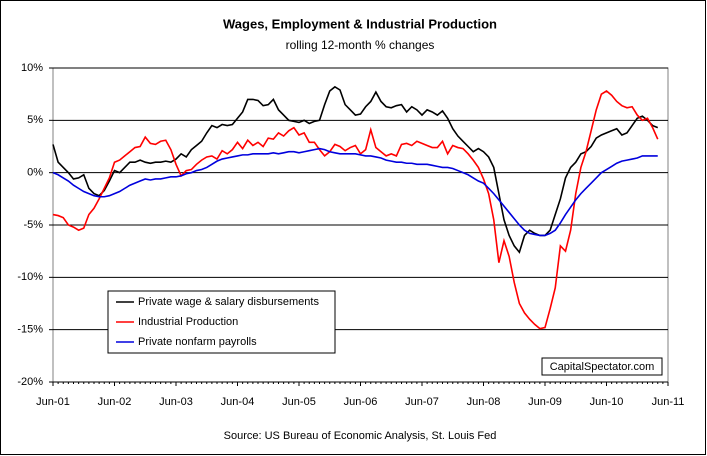  What do you see at coordinates (30, 330) in the screenshot?
I see `y-tick-label: -15%` at bounding box center [30, 330].